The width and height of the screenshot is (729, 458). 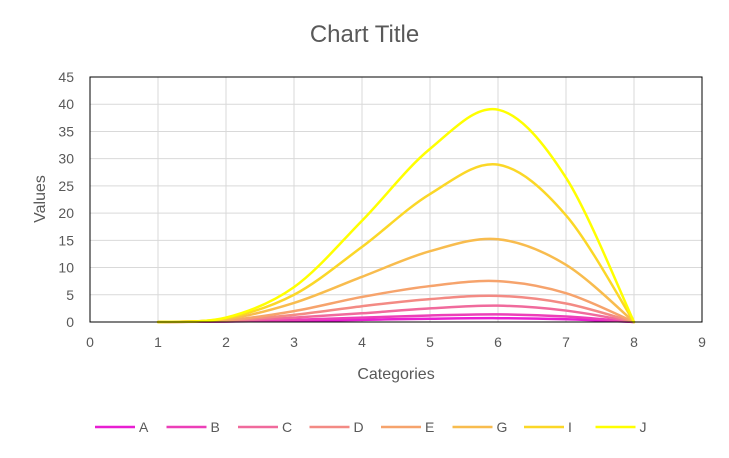 What do you see at coordinates (570, 427) in the screenshot?
I see `legend-label: I` at bounding box center [570, 427].